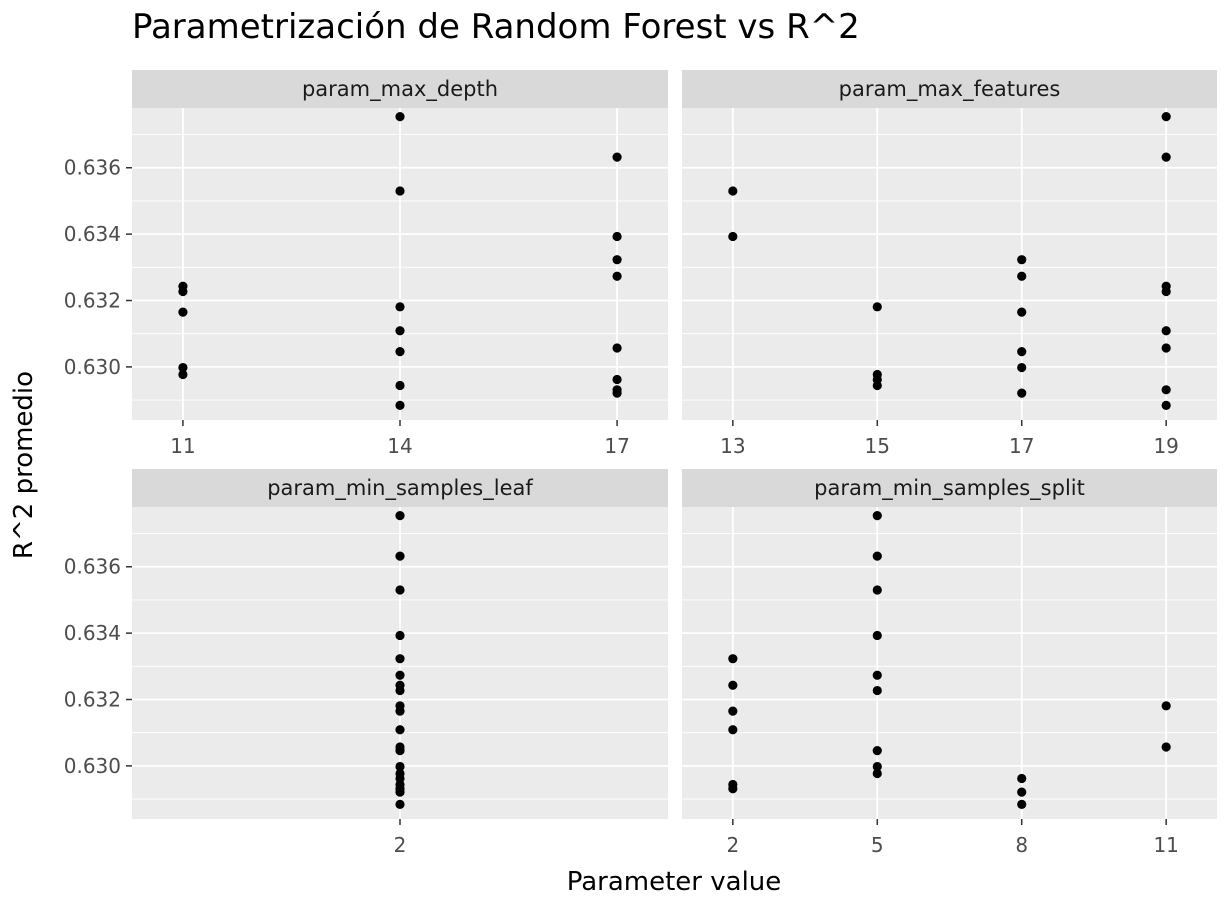  I want to click on x-tick-label: 15, so click(877, 446).